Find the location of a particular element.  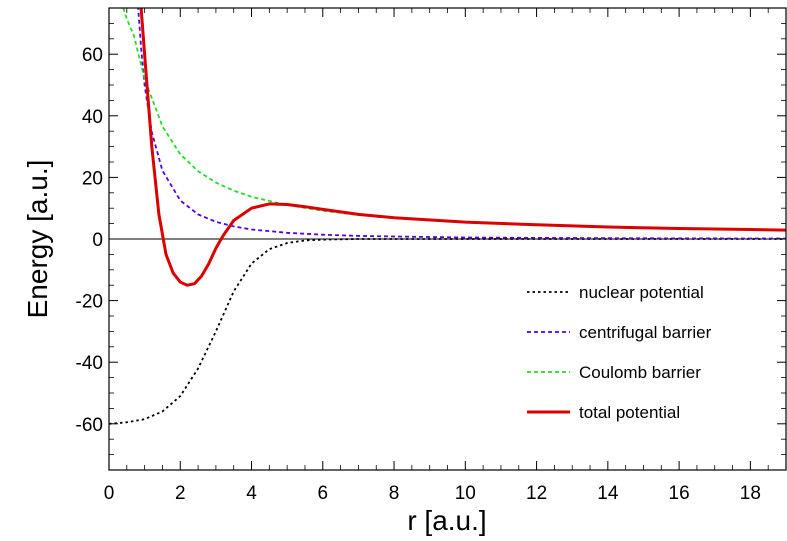

y-axis-label: Energy [a.u.] is located at coordinates (37, 239).